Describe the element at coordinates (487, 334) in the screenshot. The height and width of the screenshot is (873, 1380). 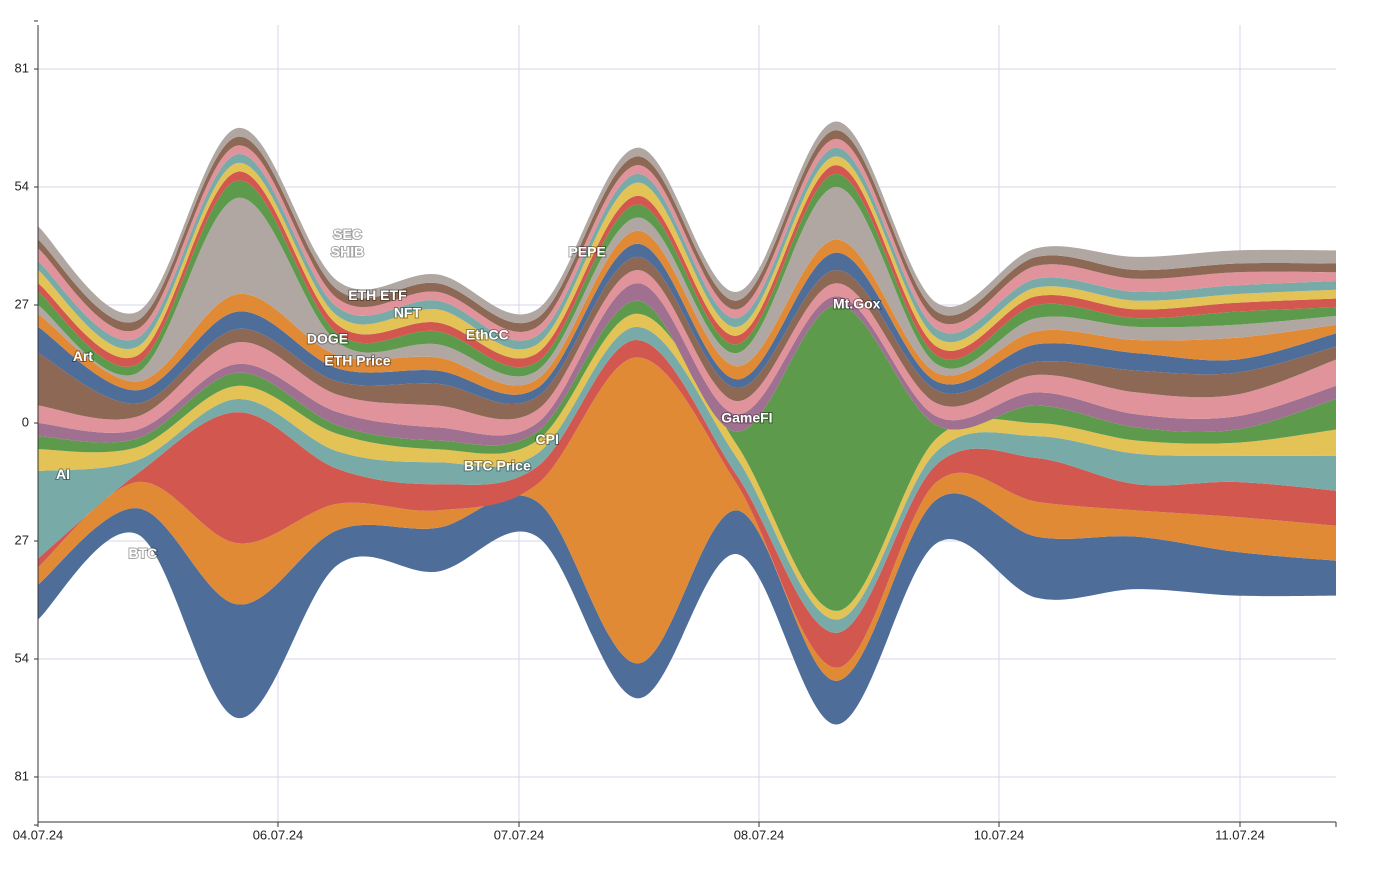
I see `stream-label: EthCC` at that location.